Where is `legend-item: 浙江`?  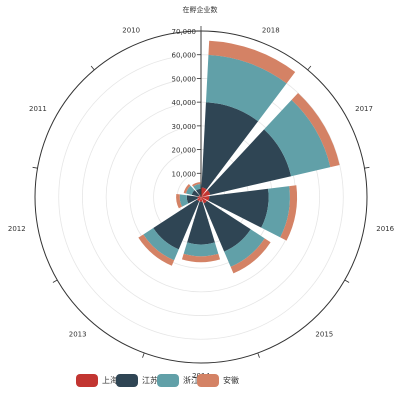 legend-item: 浙江 is located at coordinates (178, 380).